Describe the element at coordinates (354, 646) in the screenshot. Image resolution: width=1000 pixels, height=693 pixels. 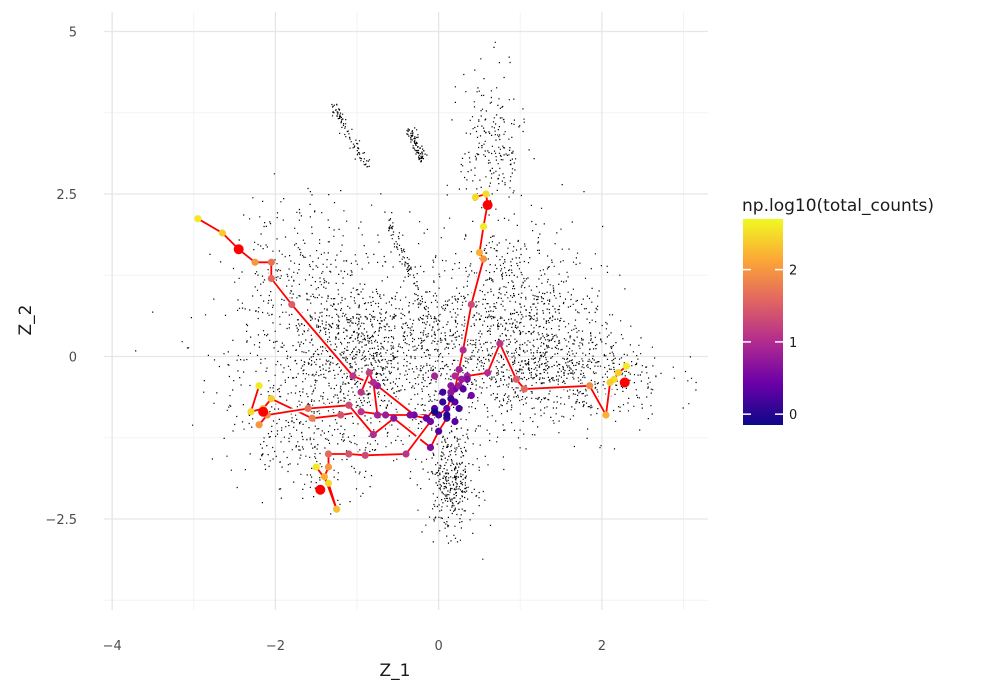
I see `x-axis-ticks: −4 −2 0 2` at that location.